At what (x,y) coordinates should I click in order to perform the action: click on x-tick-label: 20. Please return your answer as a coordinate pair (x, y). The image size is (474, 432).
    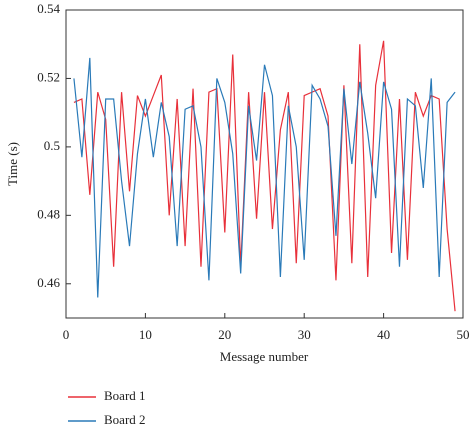
    Looking at the image, I should click on (224, 334).